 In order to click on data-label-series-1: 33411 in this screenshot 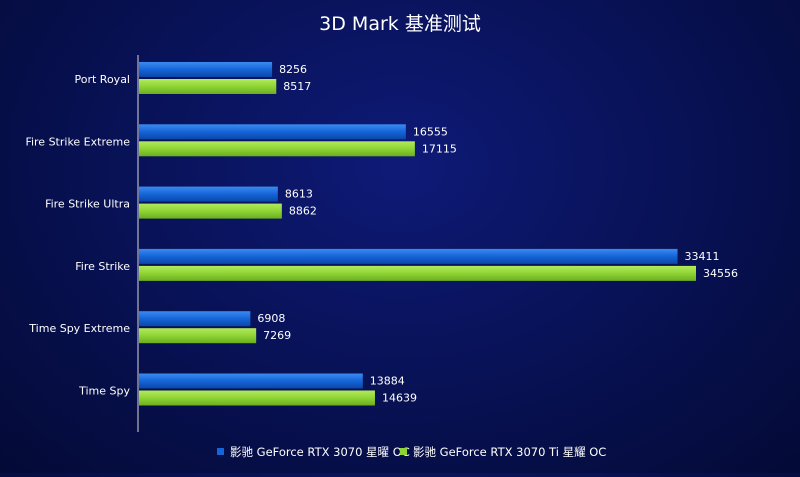, I will do `click(702, 256)`.